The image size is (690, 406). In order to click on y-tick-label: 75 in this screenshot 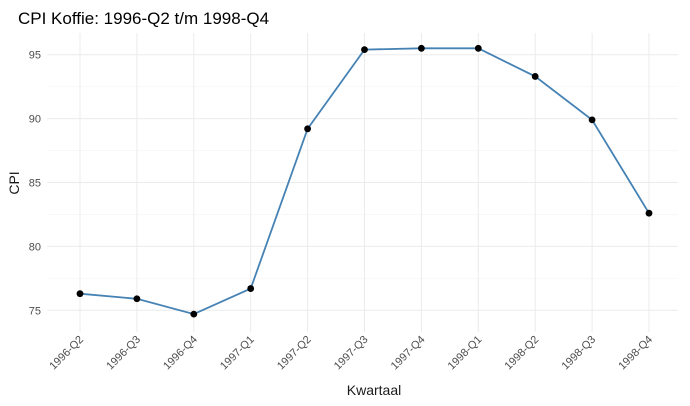, I will do `click(35, 311)`.